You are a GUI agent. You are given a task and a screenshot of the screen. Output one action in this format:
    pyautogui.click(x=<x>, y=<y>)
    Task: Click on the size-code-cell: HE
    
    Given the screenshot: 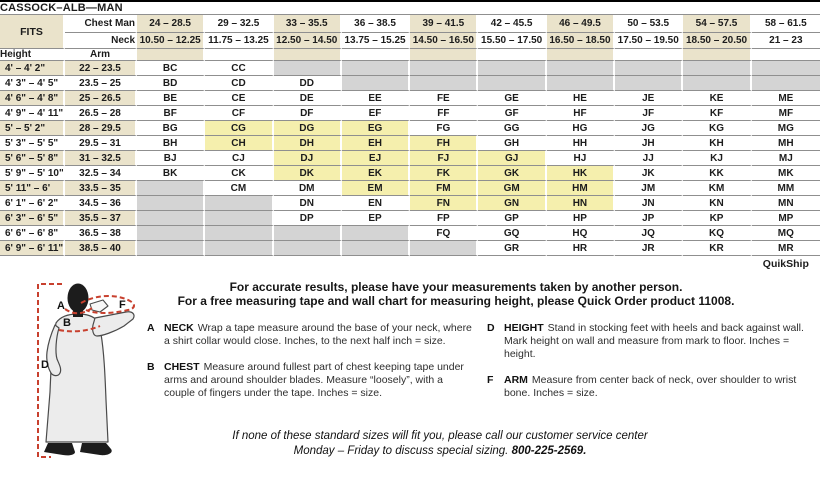 What is the action you would take?
    pyautogui.click(x=581, y=98)
    